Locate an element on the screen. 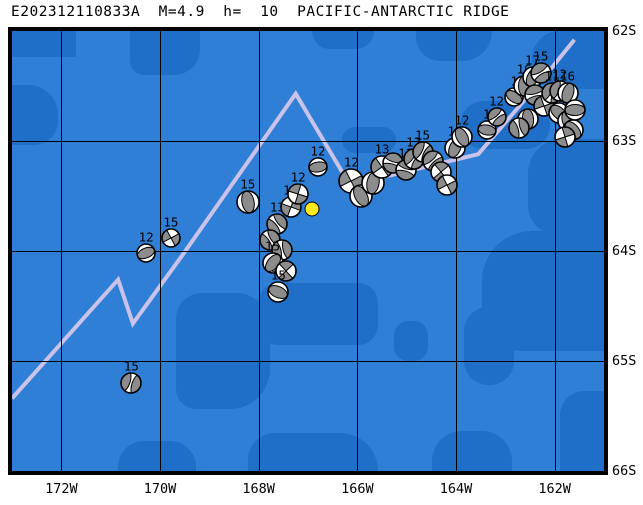 Image resolution: width=643 pixels, height=505 pixels. y-tick-label: 65S is located at coordinates (624, 361).